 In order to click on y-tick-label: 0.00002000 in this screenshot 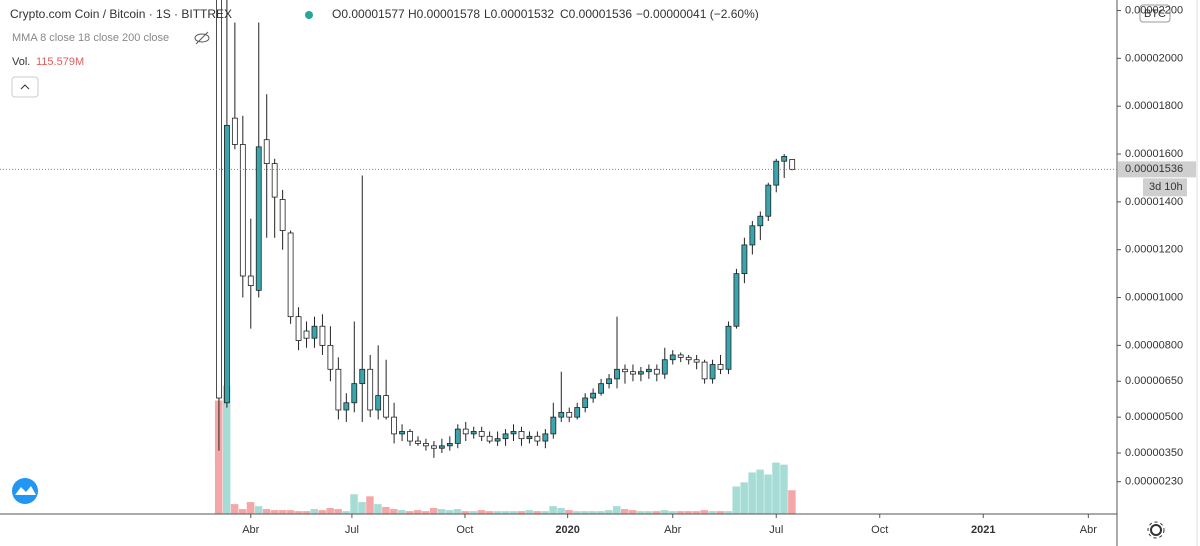, I will do `click(1154, 58)`.